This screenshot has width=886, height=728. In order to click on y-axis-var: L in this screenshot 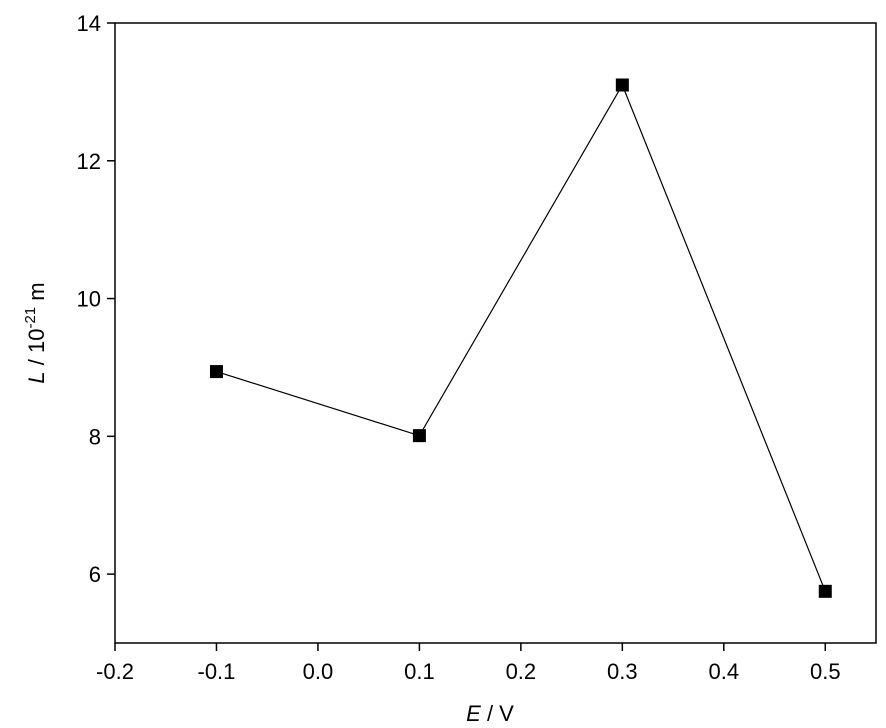, I will do `click(36, 377)`.